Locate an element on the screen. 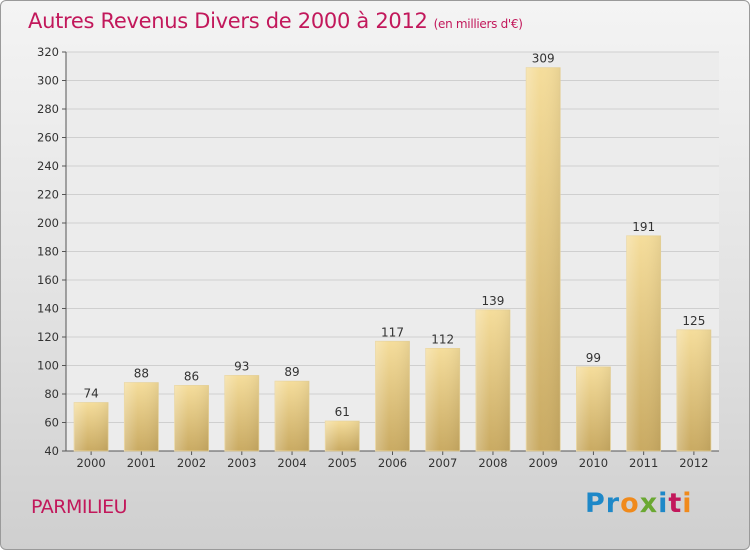  bar-2007 is located at coordinates (443, 399).